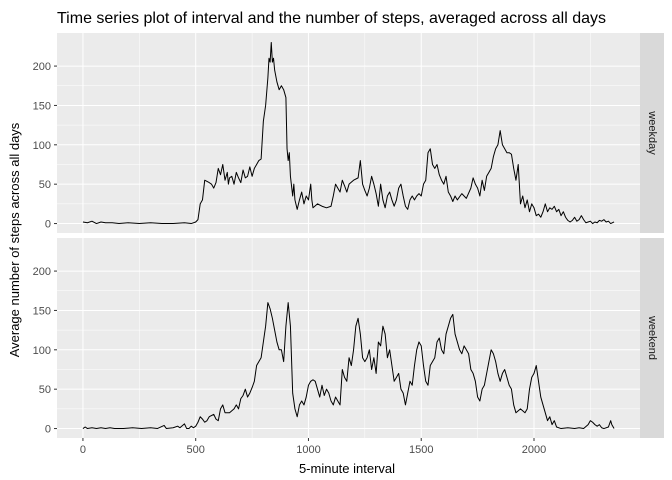  What do you see at coordinates (83, 450) in the screenshot?
I see `x-tick-label: 0` at bounding box center [83, 450].